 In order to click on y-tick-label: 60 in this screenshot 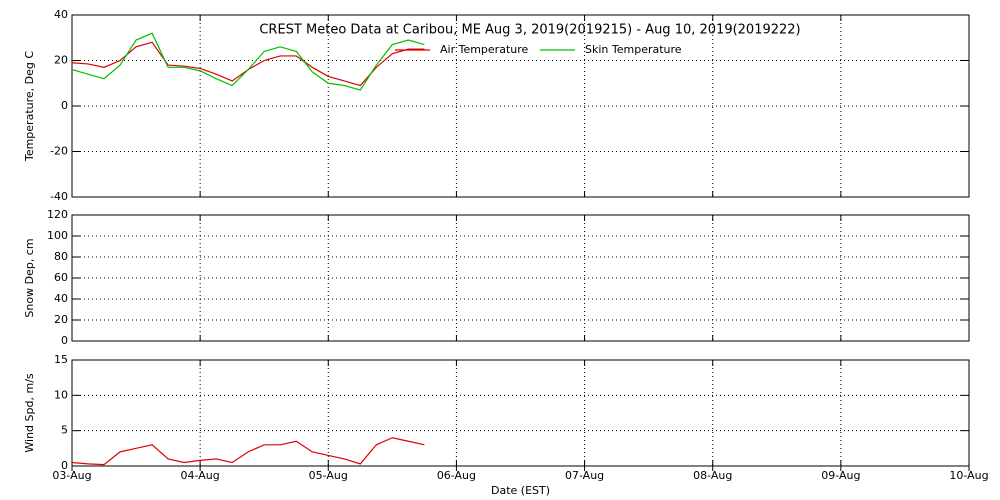, I will do `click(61, 277)`.